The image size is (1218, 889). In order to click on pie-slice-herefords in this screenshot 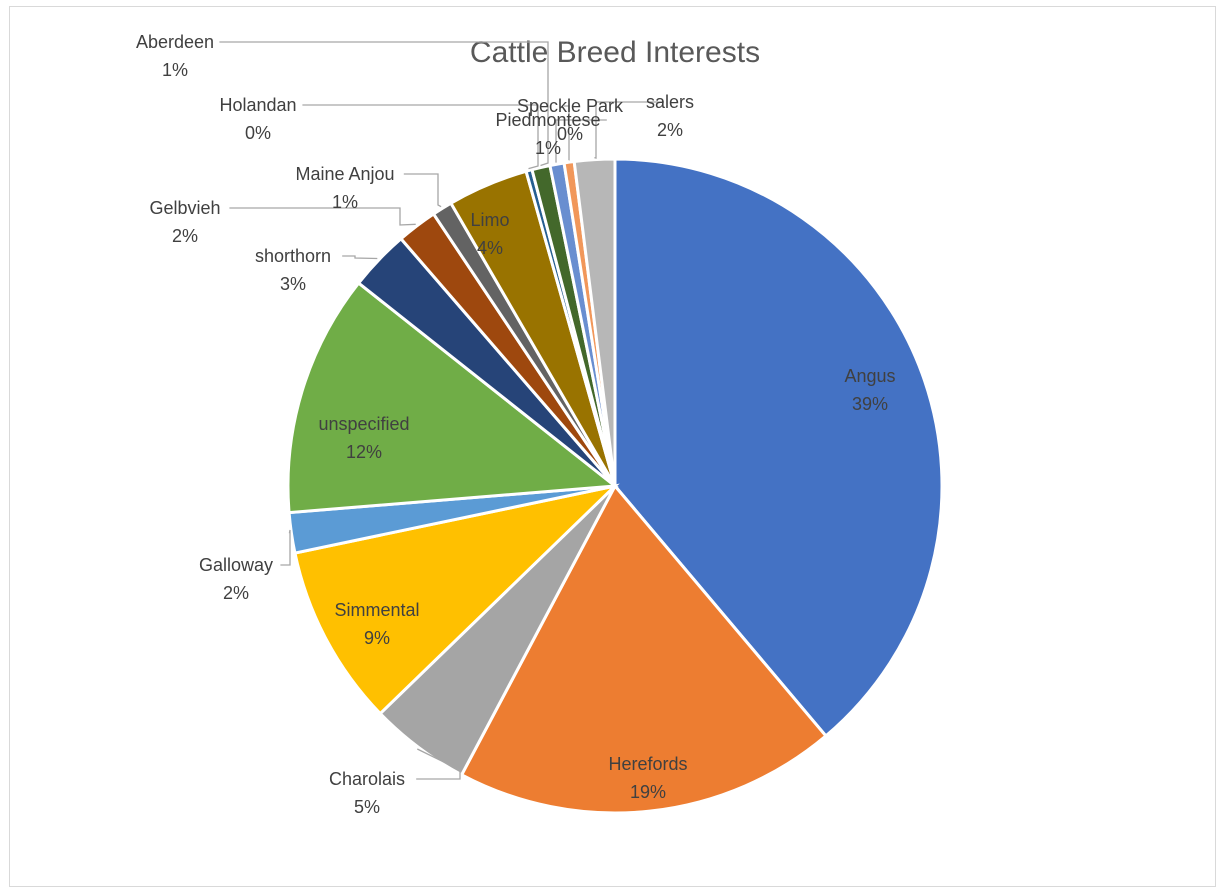, I will do `click(644, 649)`.